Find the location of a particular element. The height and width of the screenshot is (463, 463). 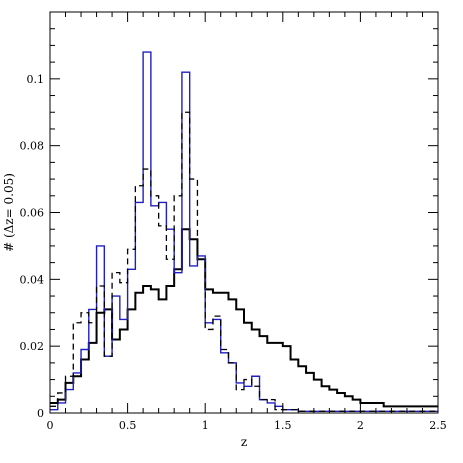

x-tick-label: 1.5 is located at coordinates (283, 425).